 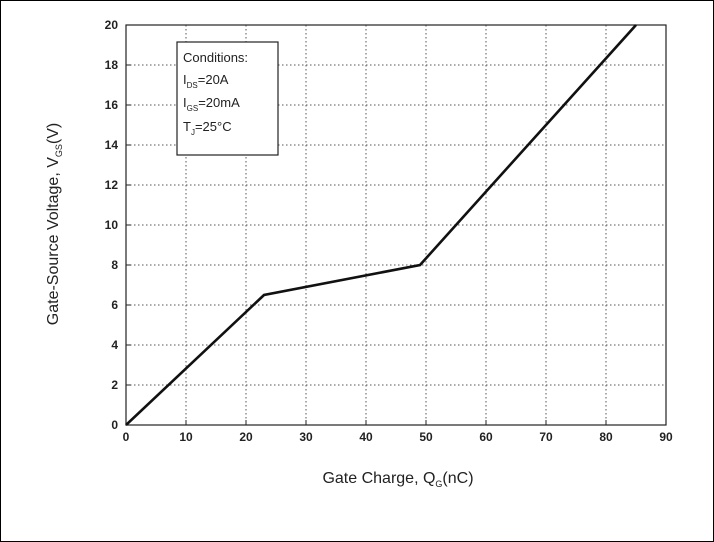 What do you see at coordinates (397, 479) in the screenshot?
I see `x-axis-title: Gate Charge, QG(nC)` at bounding box center [397, 479].